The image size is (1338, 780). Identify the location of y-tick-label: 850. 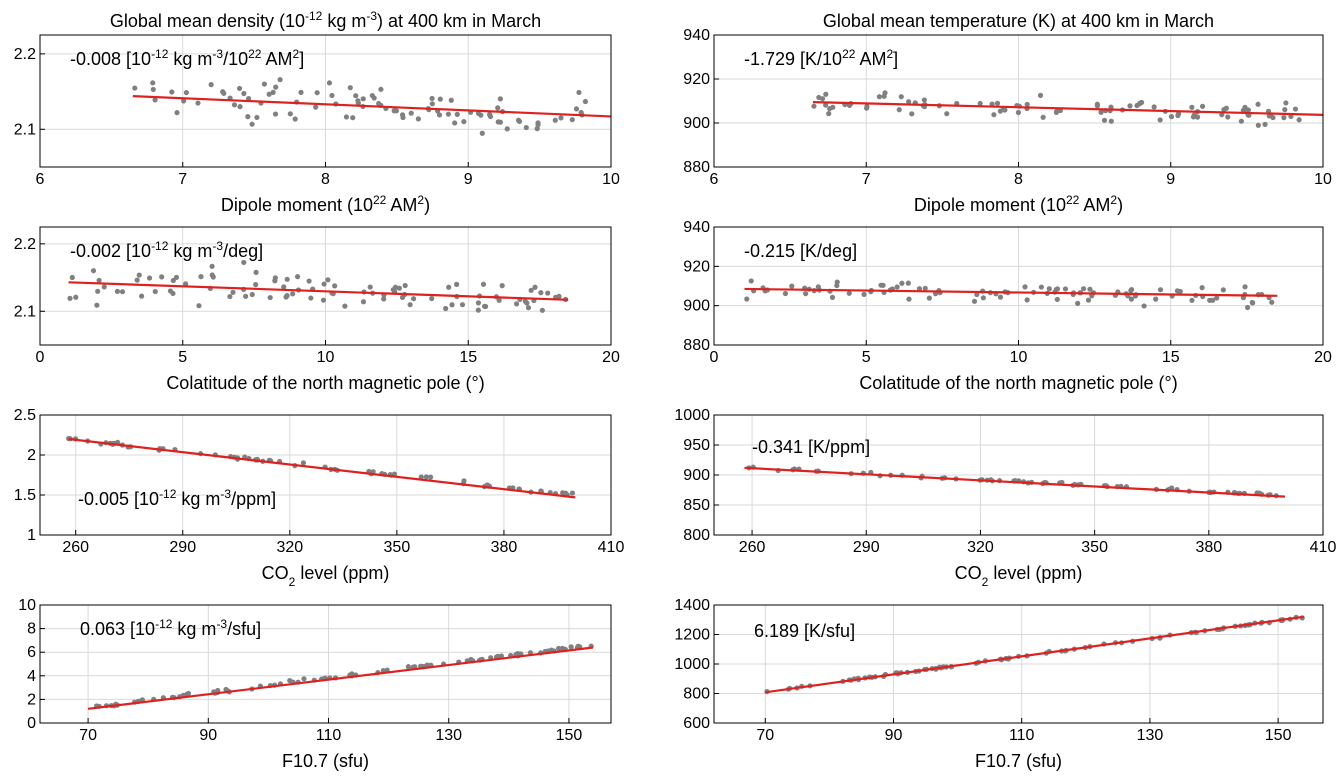
(696, 505).